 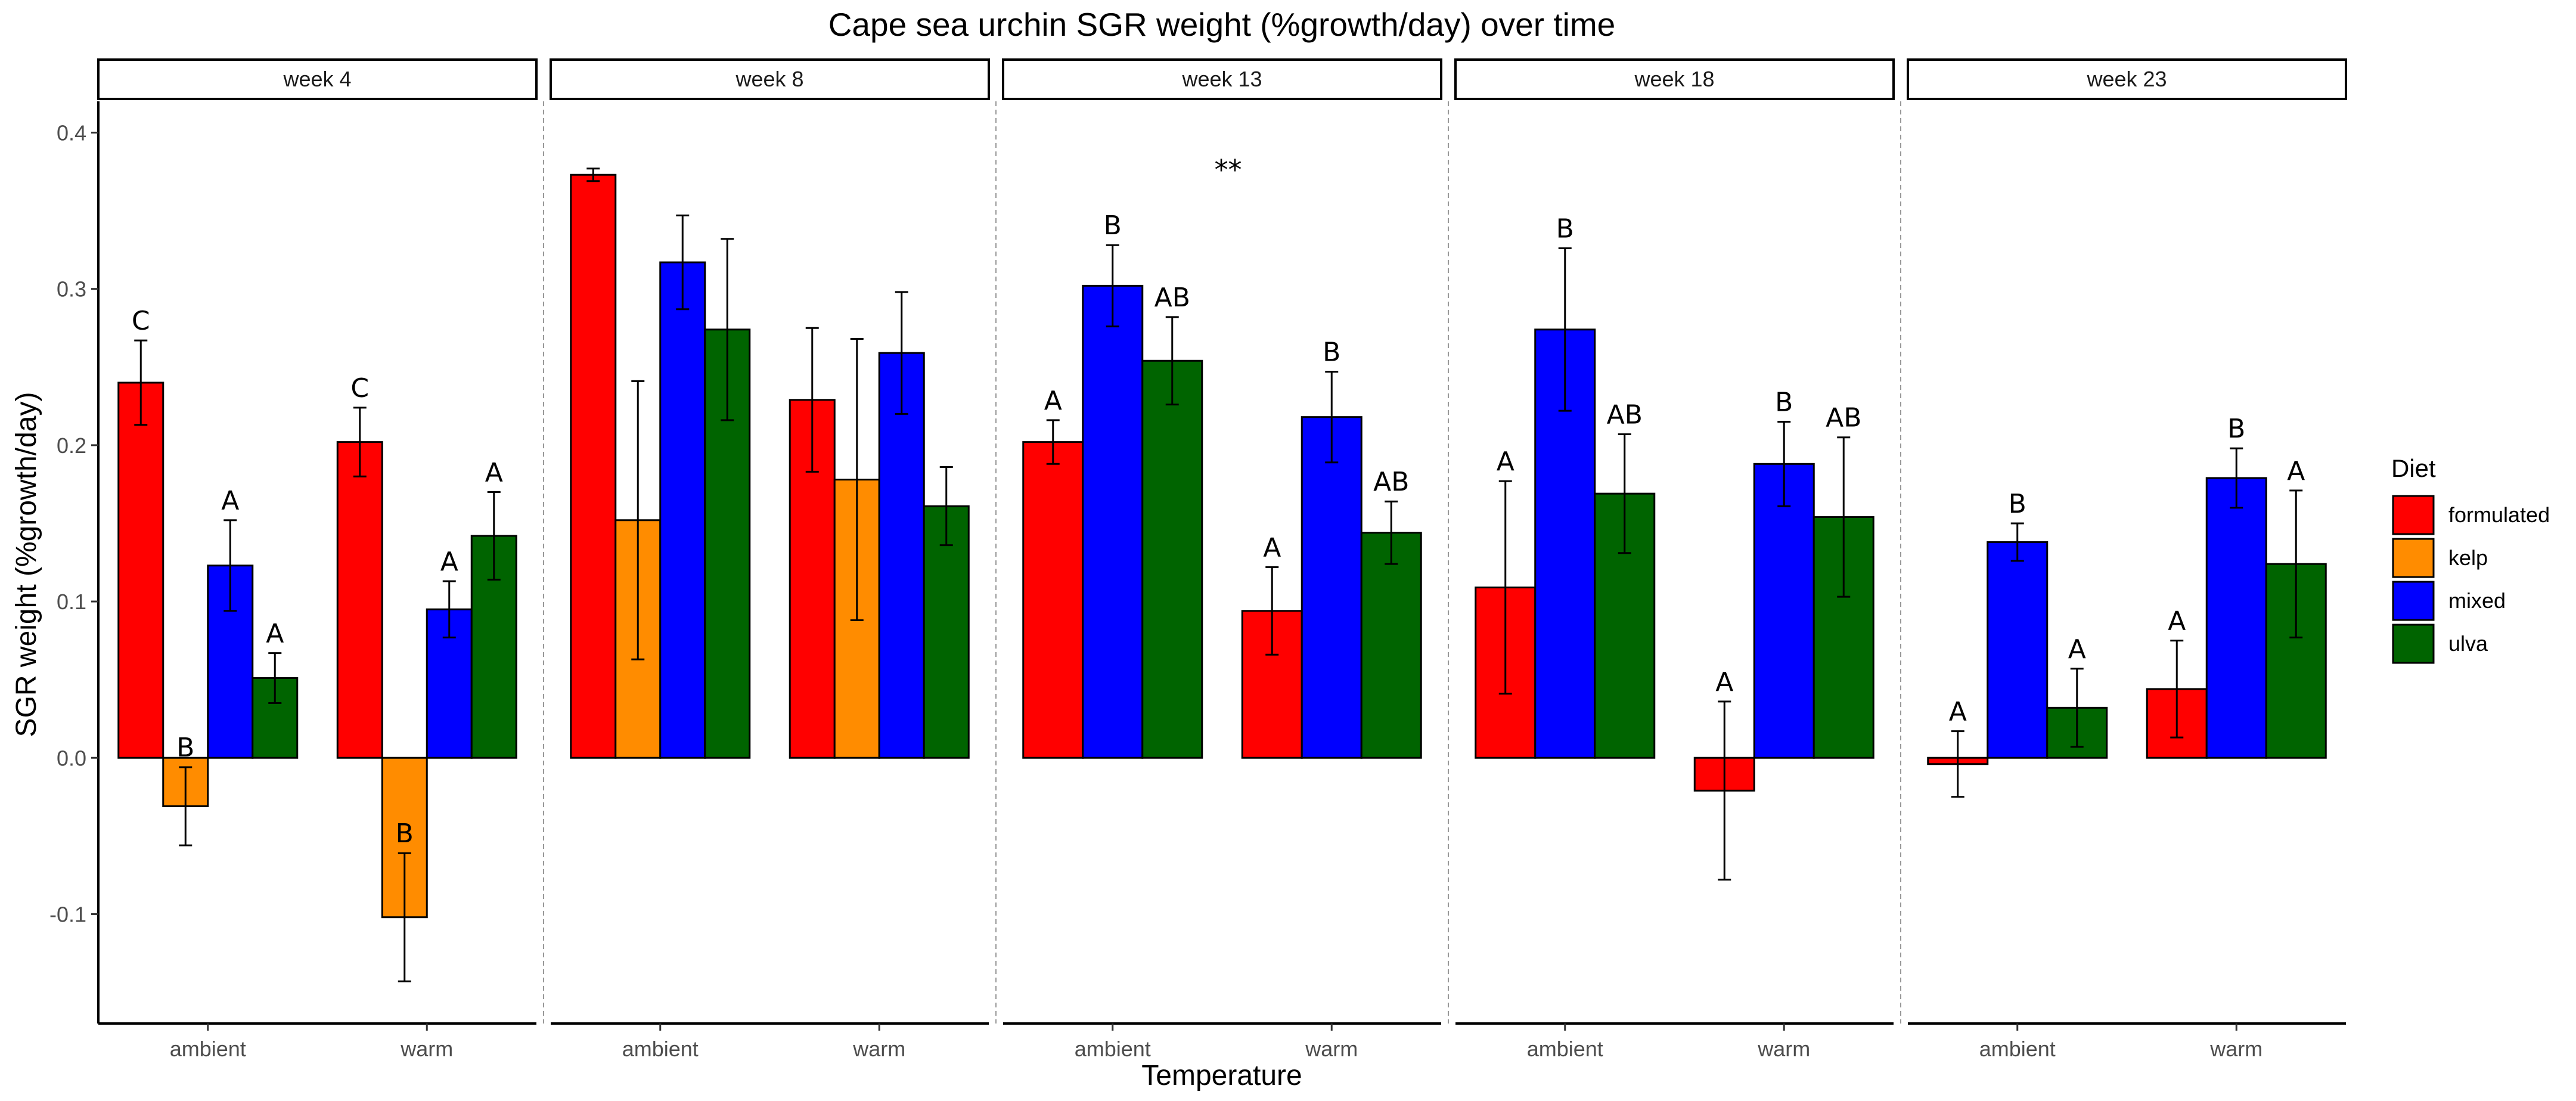 I want to click on y-tick-label: 0.3, so click(x=72, y=289).